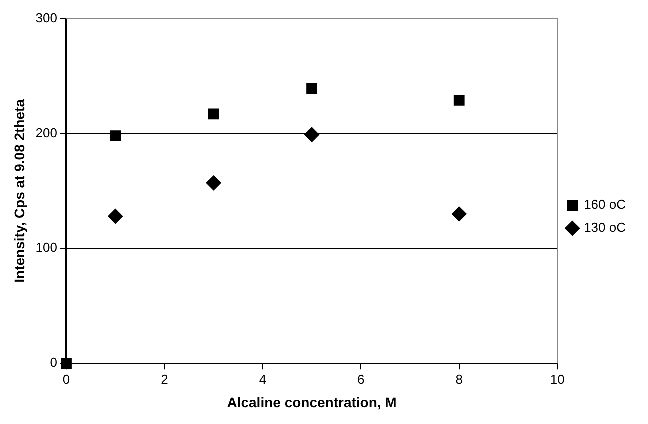 The height and width of the screenshot is (424, 648). I want to click on y-tick-label: 100, so click(47, 248).